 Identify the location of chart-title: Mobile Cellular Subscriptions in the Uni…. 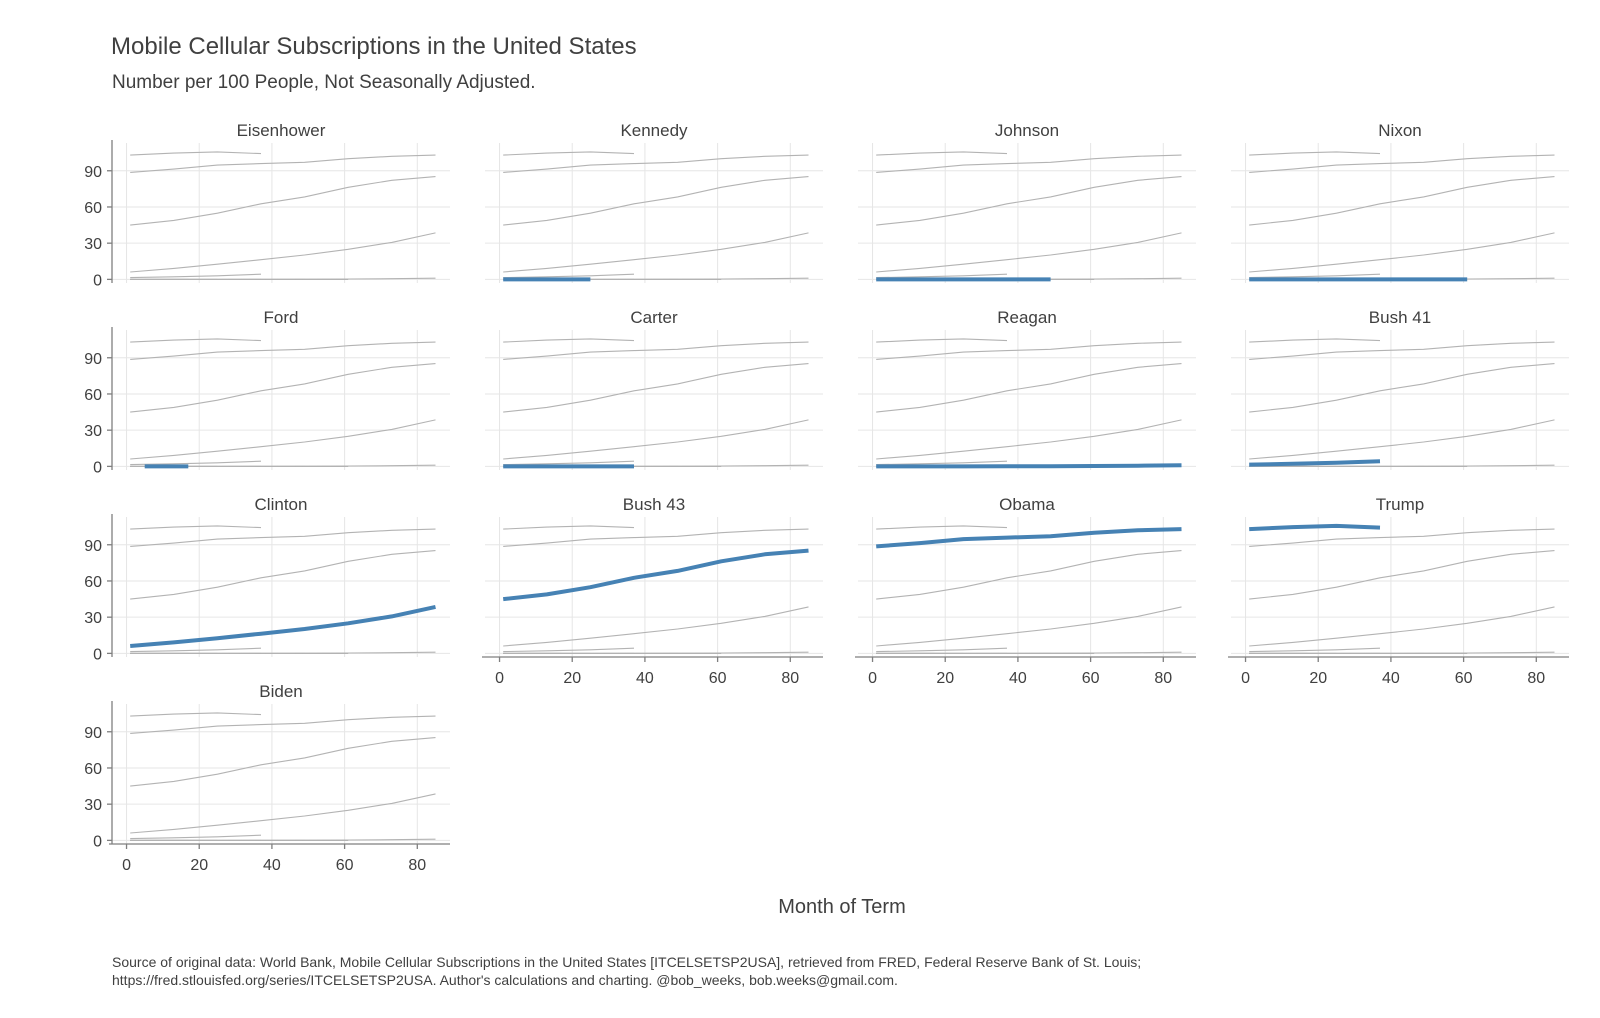
(374, 46).